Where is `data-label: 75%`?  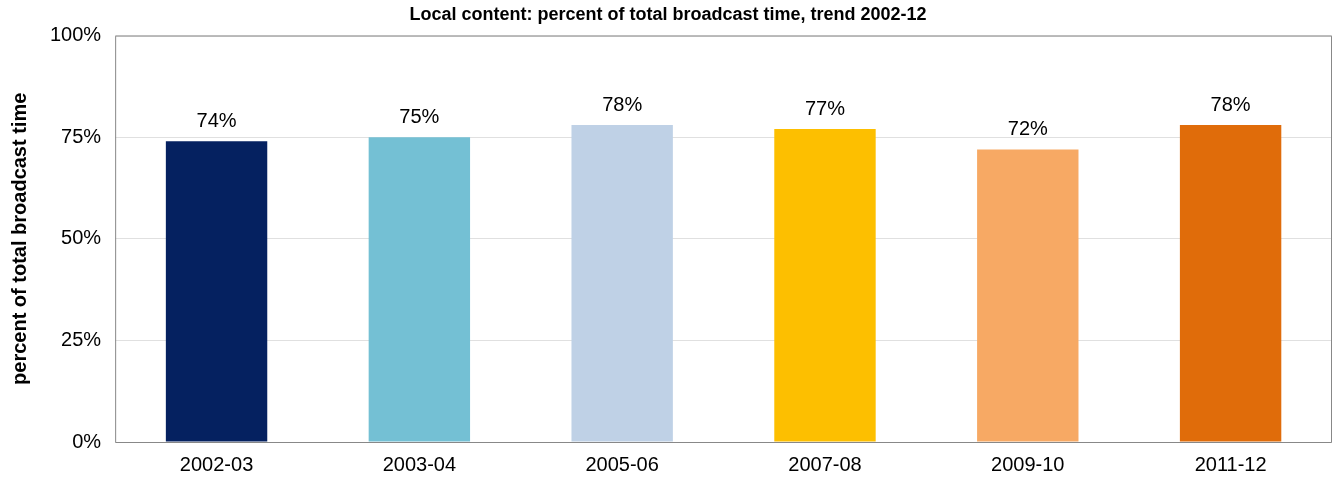 data-label: 75% is located at coordinates (419, 115).